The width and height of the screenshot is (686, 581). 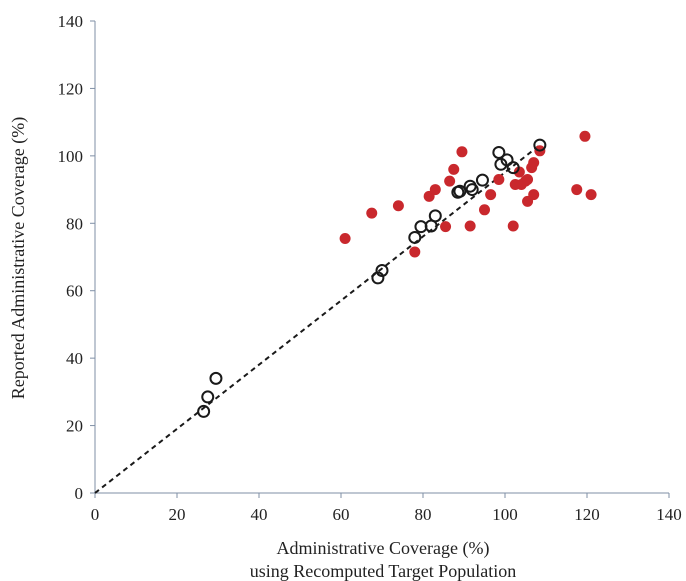 What do you see at coordinates (71, 156) in the screenshot?
I see `y-tick-label: 100` at bounding box center [71, 156].